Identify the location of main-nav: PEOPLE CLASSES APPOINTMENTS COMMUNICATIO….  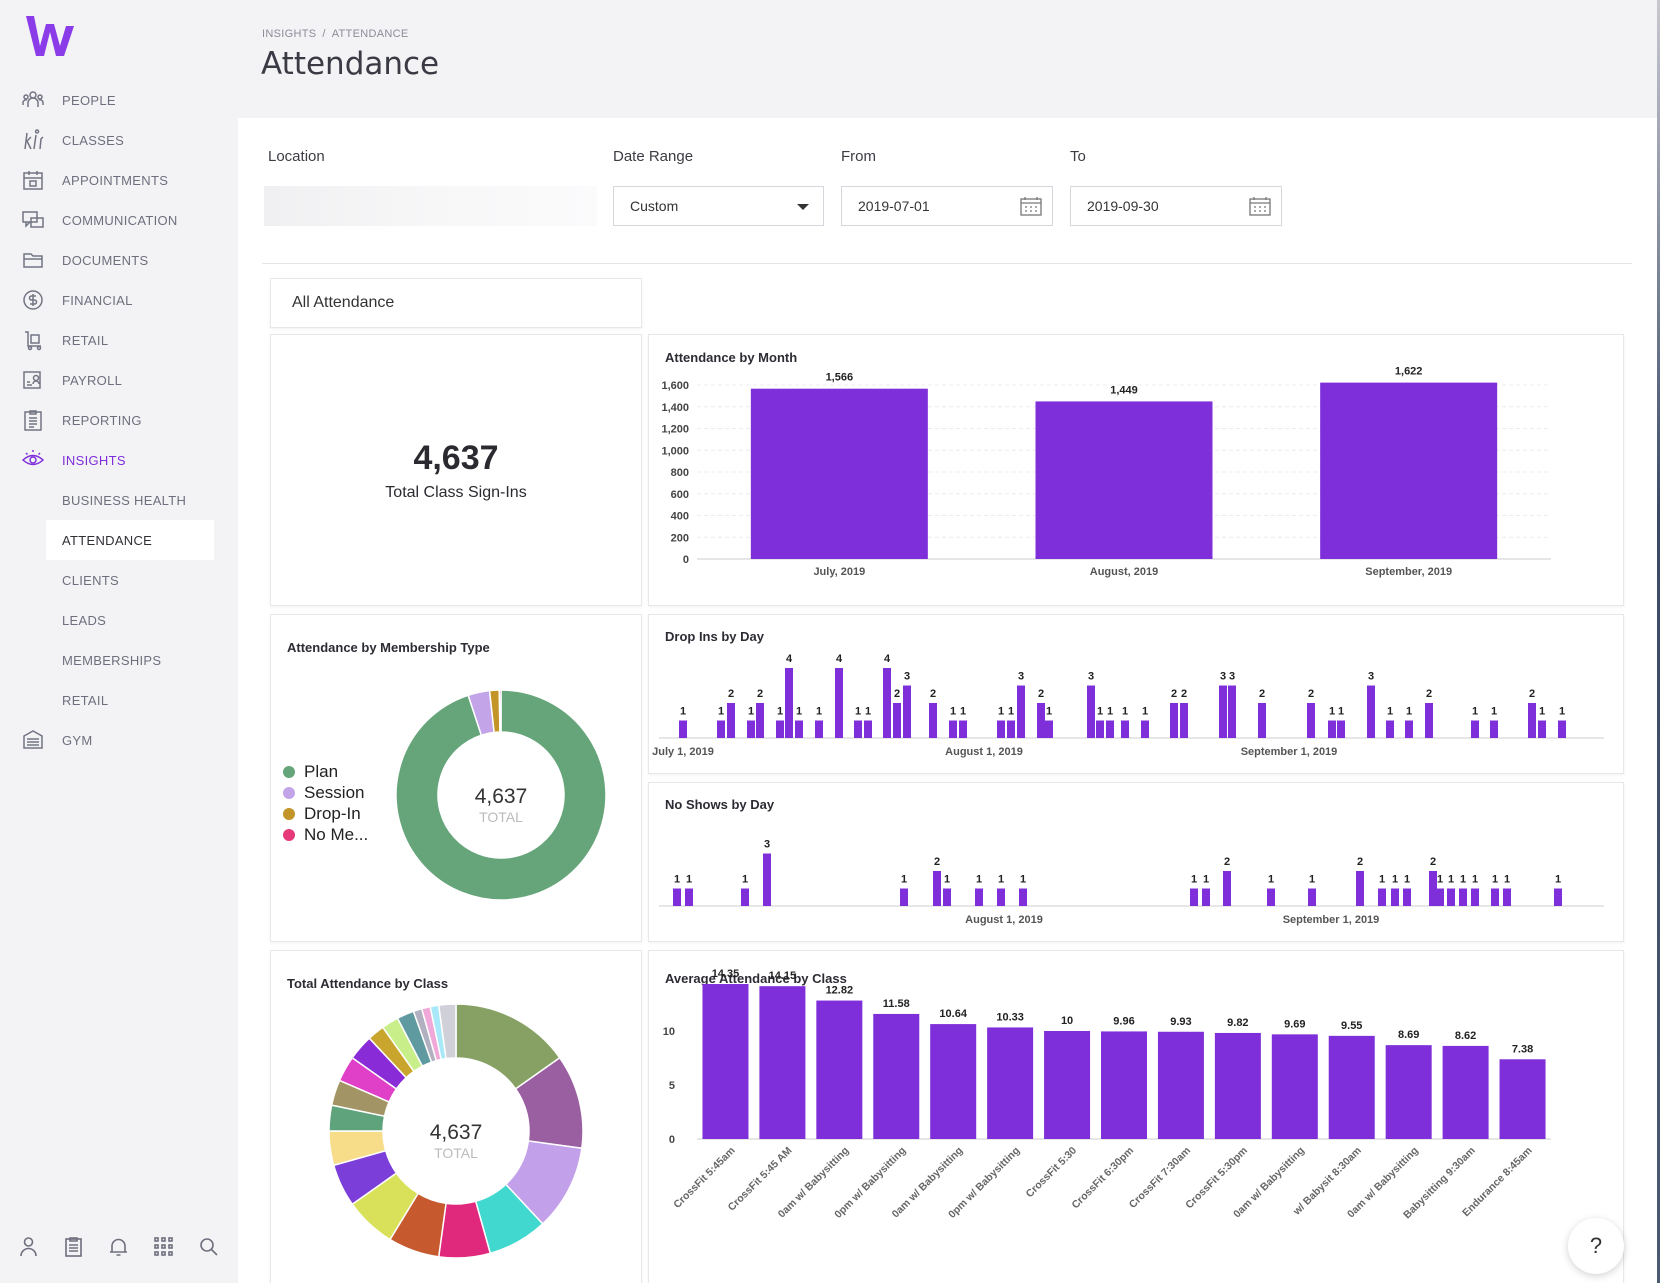
(118, 420).